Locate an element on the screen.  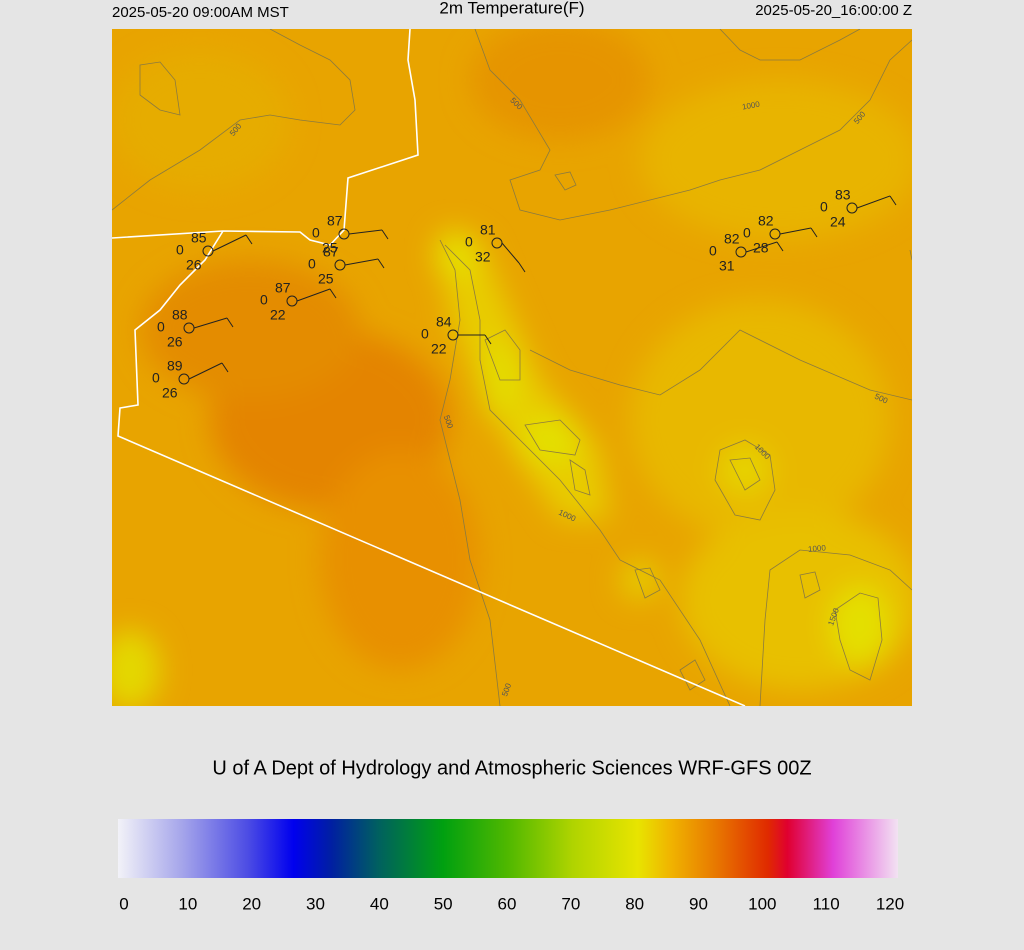
station: 84 022 is located at coordinates (456, 335).